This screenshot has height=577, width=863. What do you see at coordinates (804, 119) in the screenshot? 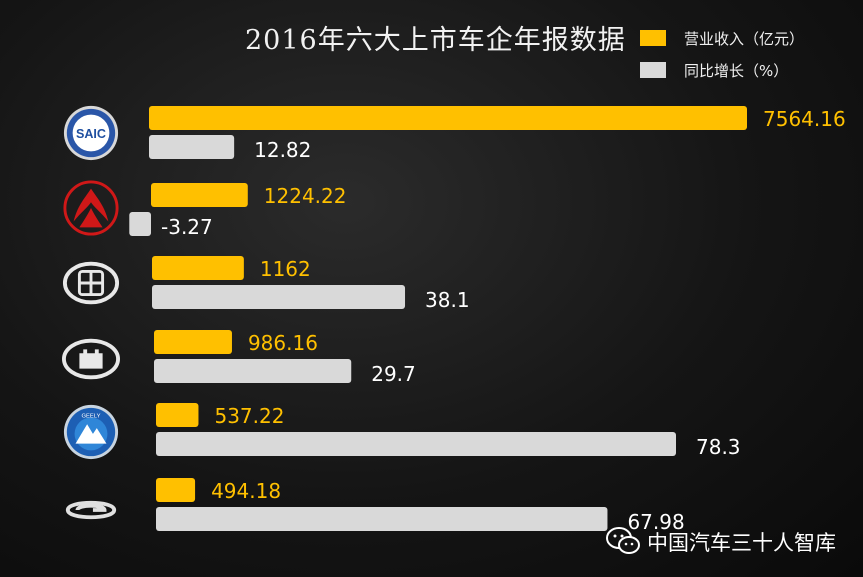
I see `revenue-value-label: 7564.16` at bounding box center [804, 119].